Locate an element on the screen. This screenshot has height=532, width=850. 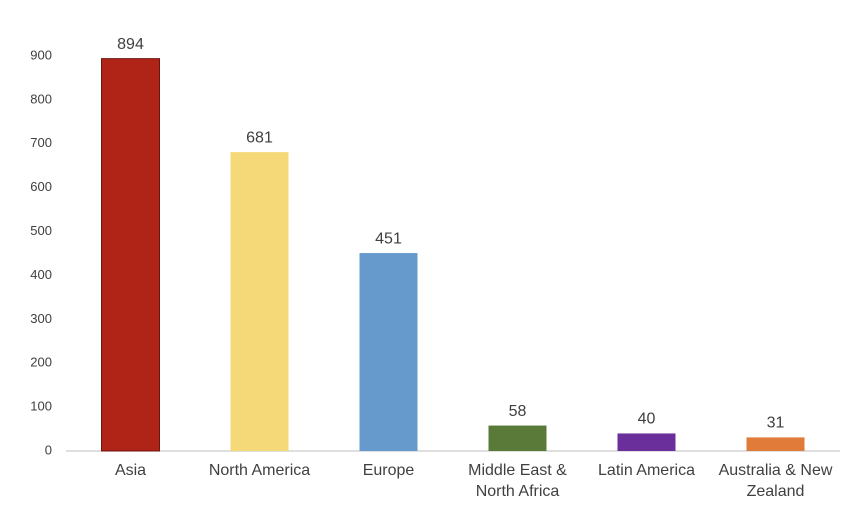
y-tick-label: 400 is located at coordinates (41, 274).